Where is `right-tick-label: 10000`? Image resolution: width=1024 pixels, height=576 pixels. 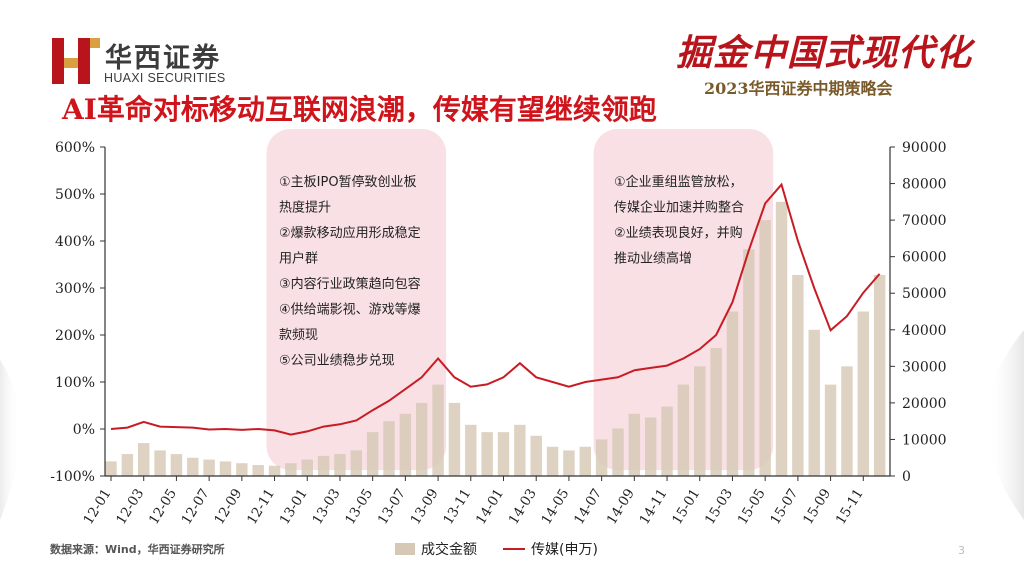
right-tick-label: 10000 is located at coordinates (924, 440).